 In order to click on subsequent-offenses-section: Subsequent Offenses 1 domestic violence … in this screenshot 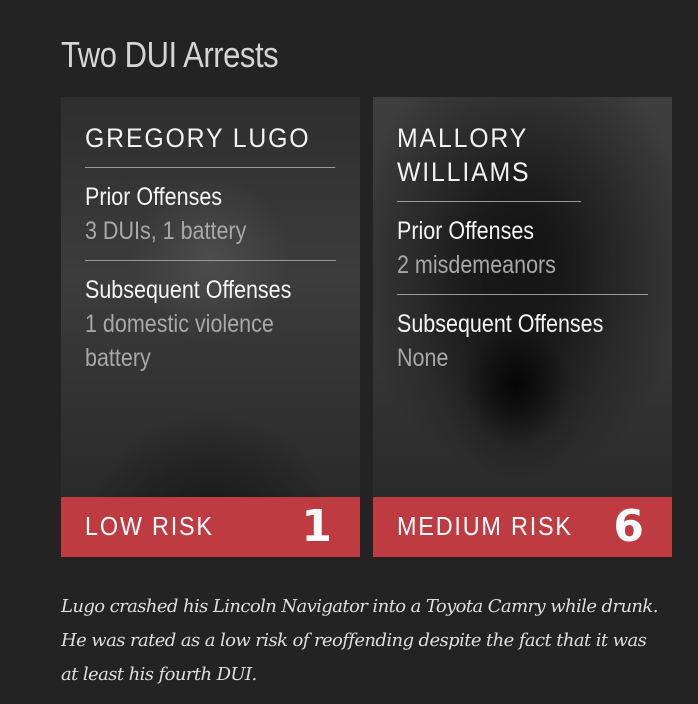, I will do `click(210, 324)`.